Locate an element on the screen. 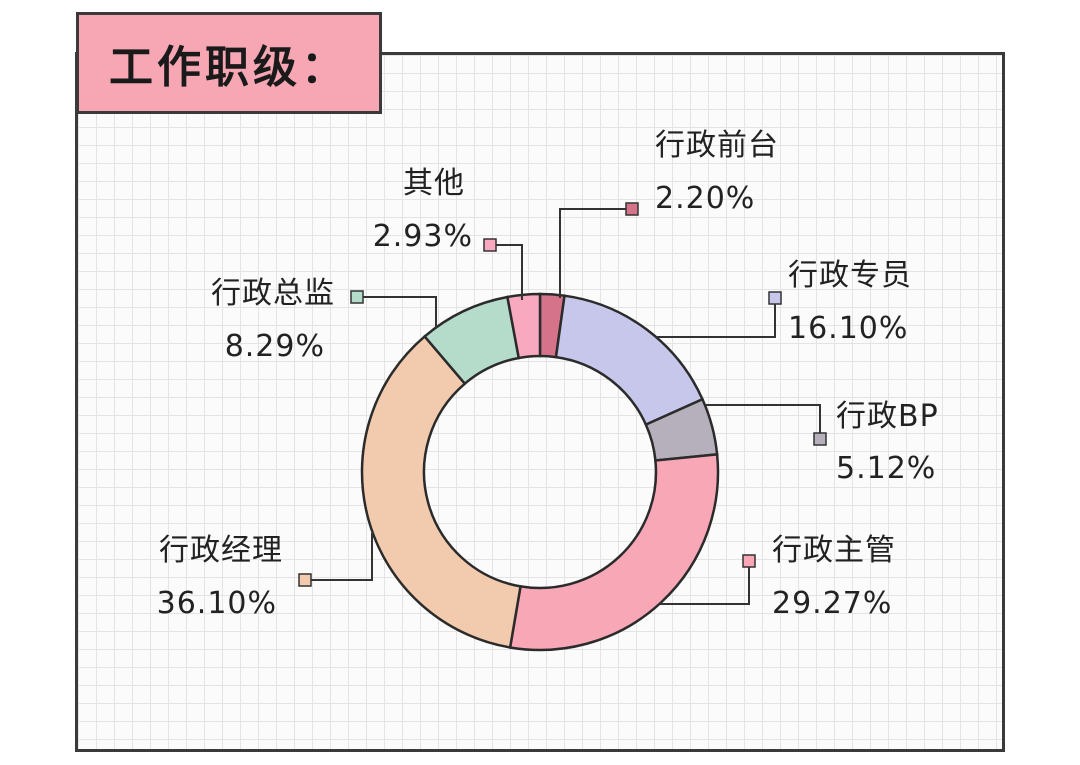 The image size is (1080, 765). slice-label: 行政主管 is located at coordinates (834, 550).